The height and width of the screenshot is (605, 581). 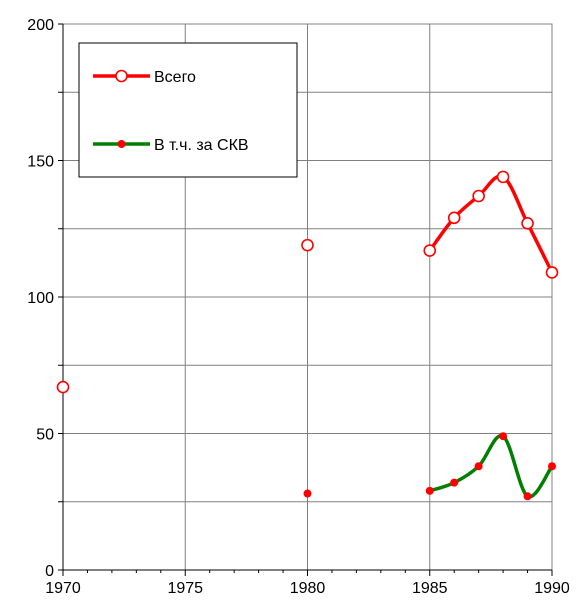 What do you see at coordinates (552, 588) in the screenshot?
I see `x-tick-label: 1990` at bounding box center [552, 588].